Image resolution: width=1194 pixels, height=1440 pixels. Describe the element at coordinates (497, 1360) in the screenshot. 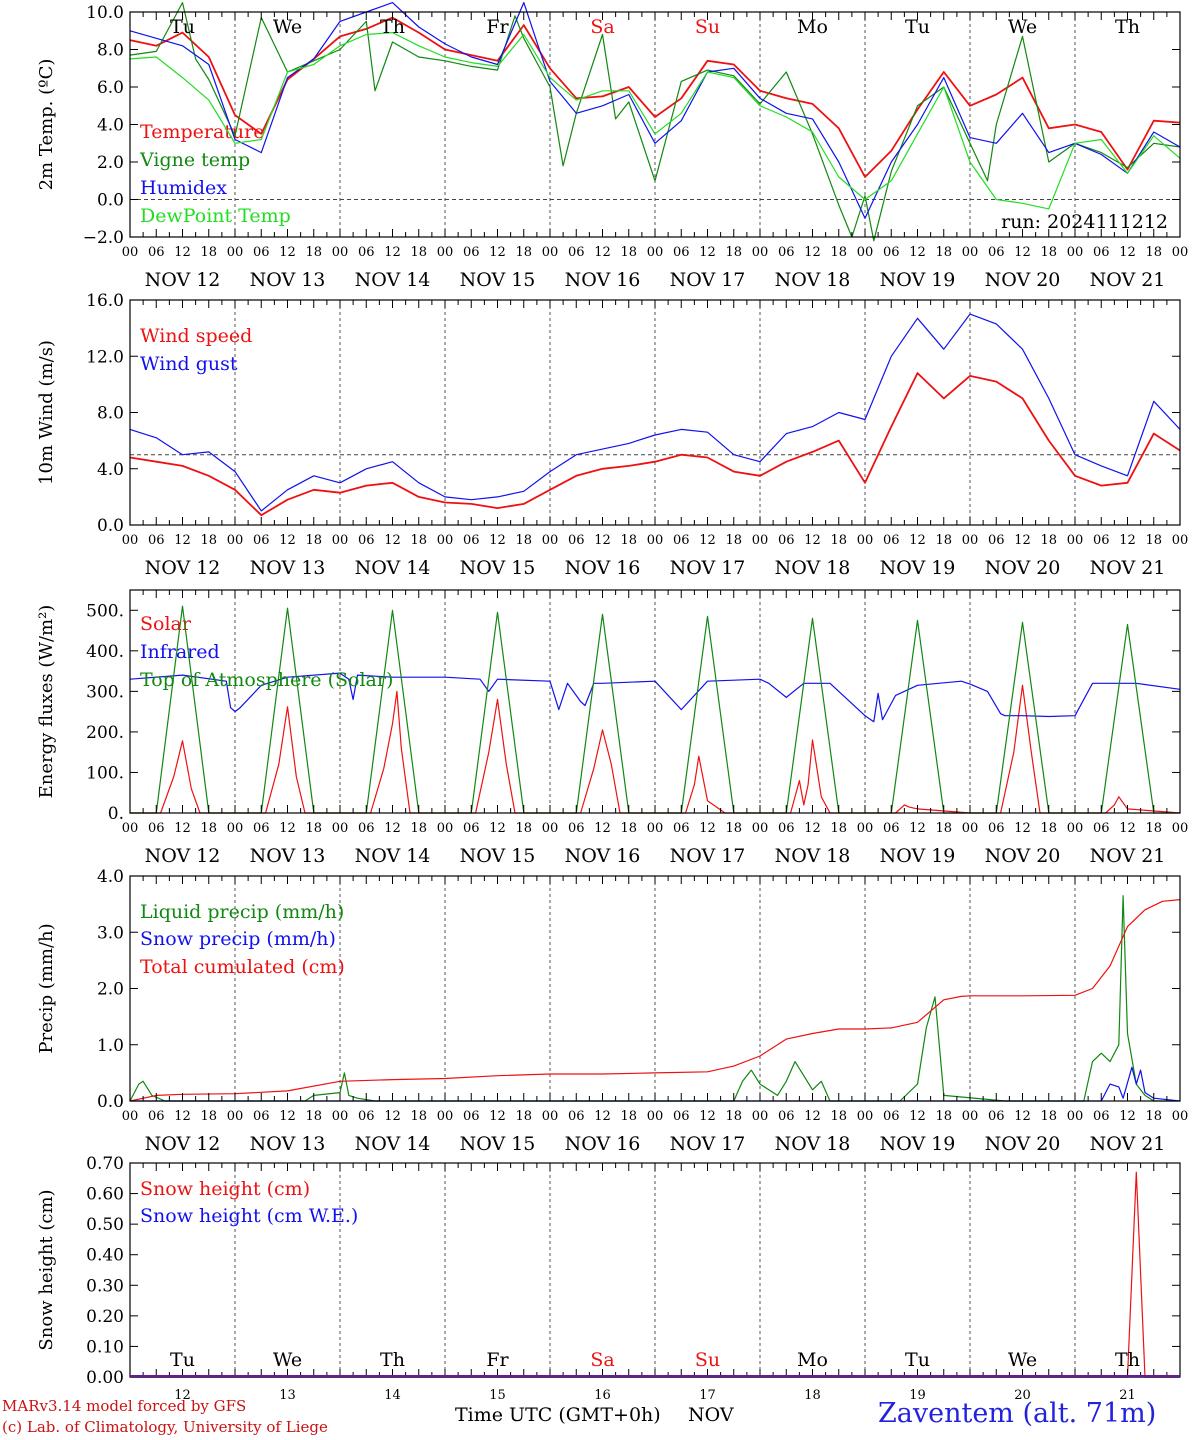

I see `weekday-label: Fr` at that location.